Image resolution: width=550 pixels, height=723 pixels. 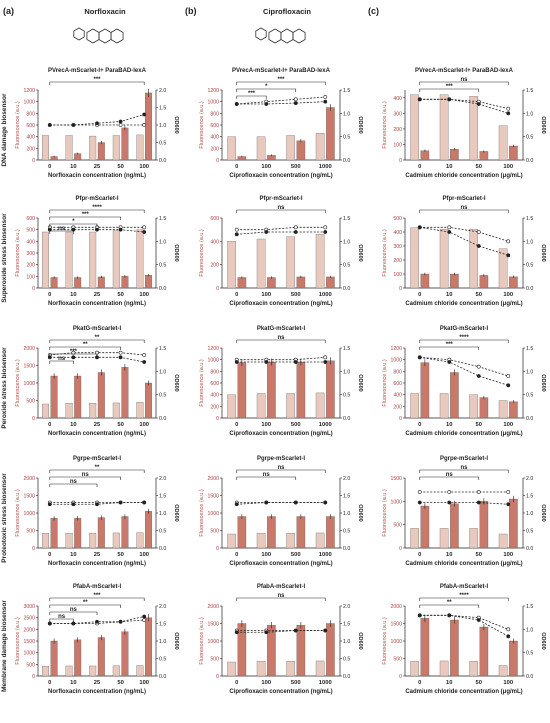 What do you see at coordinates (281, 329) in the screenshot?
I see `panel-title: PkatG-mScarlet-I` at bounding box center [281, 329].